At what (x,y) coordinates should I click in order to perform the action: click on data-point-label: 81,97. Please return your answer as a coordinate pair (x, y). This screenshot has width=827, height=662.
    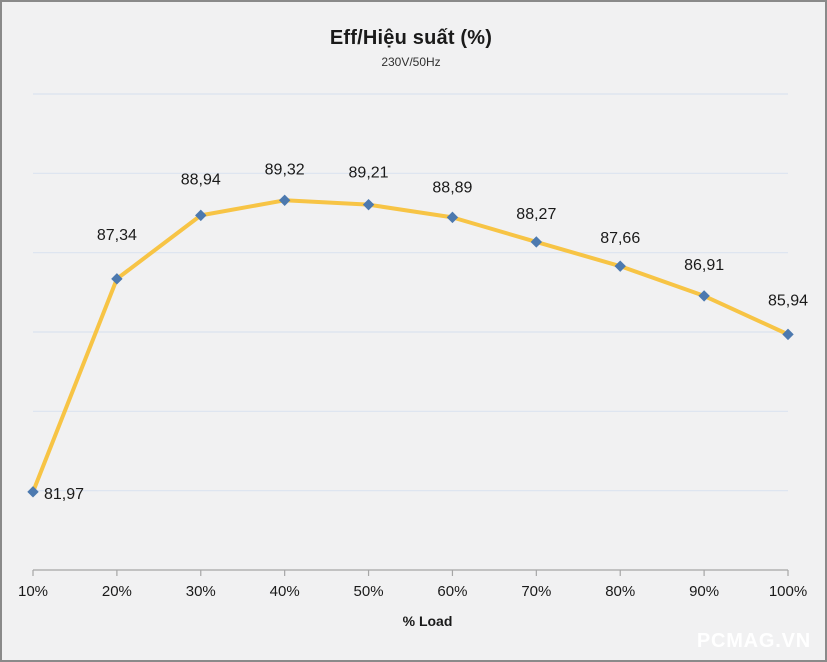
    Looking at the image, I should click on (64, 494).